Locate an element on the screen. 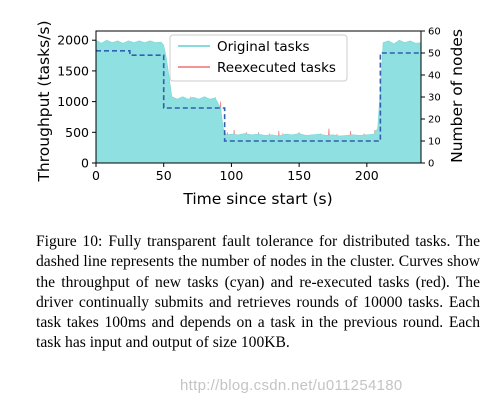 This screenshot has width=493, height=408. x-tick-label: 50 is located at coordinates (164, 175).